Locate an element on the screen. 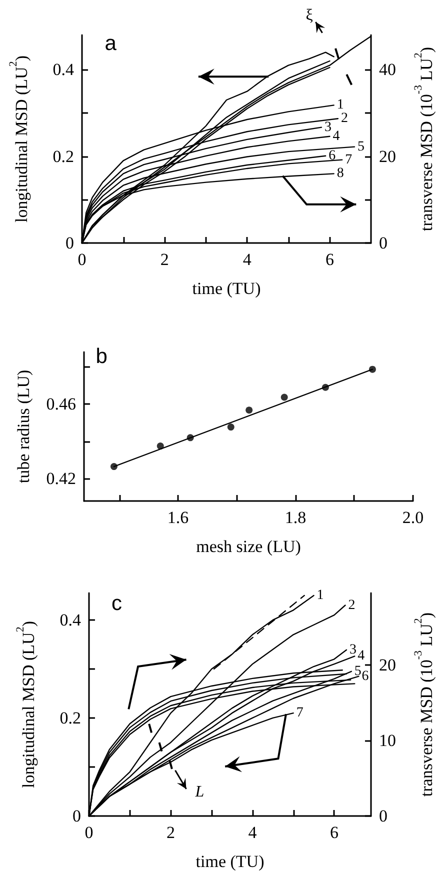 The image size is (443, 875). y-tick-label: 0.46 is located at coordinates (61, 404).